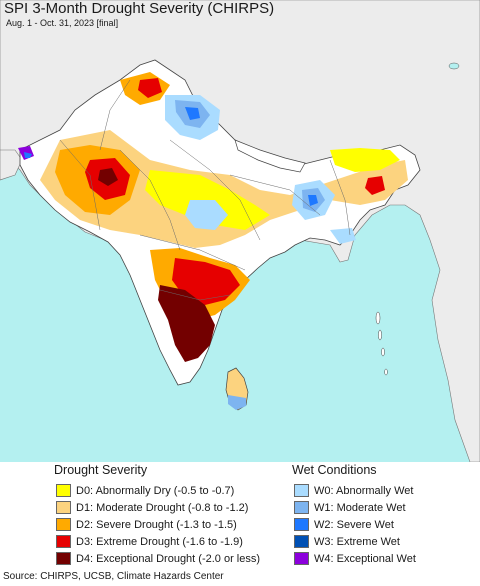  What do you see at coordinates (155, 490) in the screenshot?
I see `legend-label-d0: D0: Abnormally Dry (-0.5 to -0.7)` at bounding box center [155, 490].